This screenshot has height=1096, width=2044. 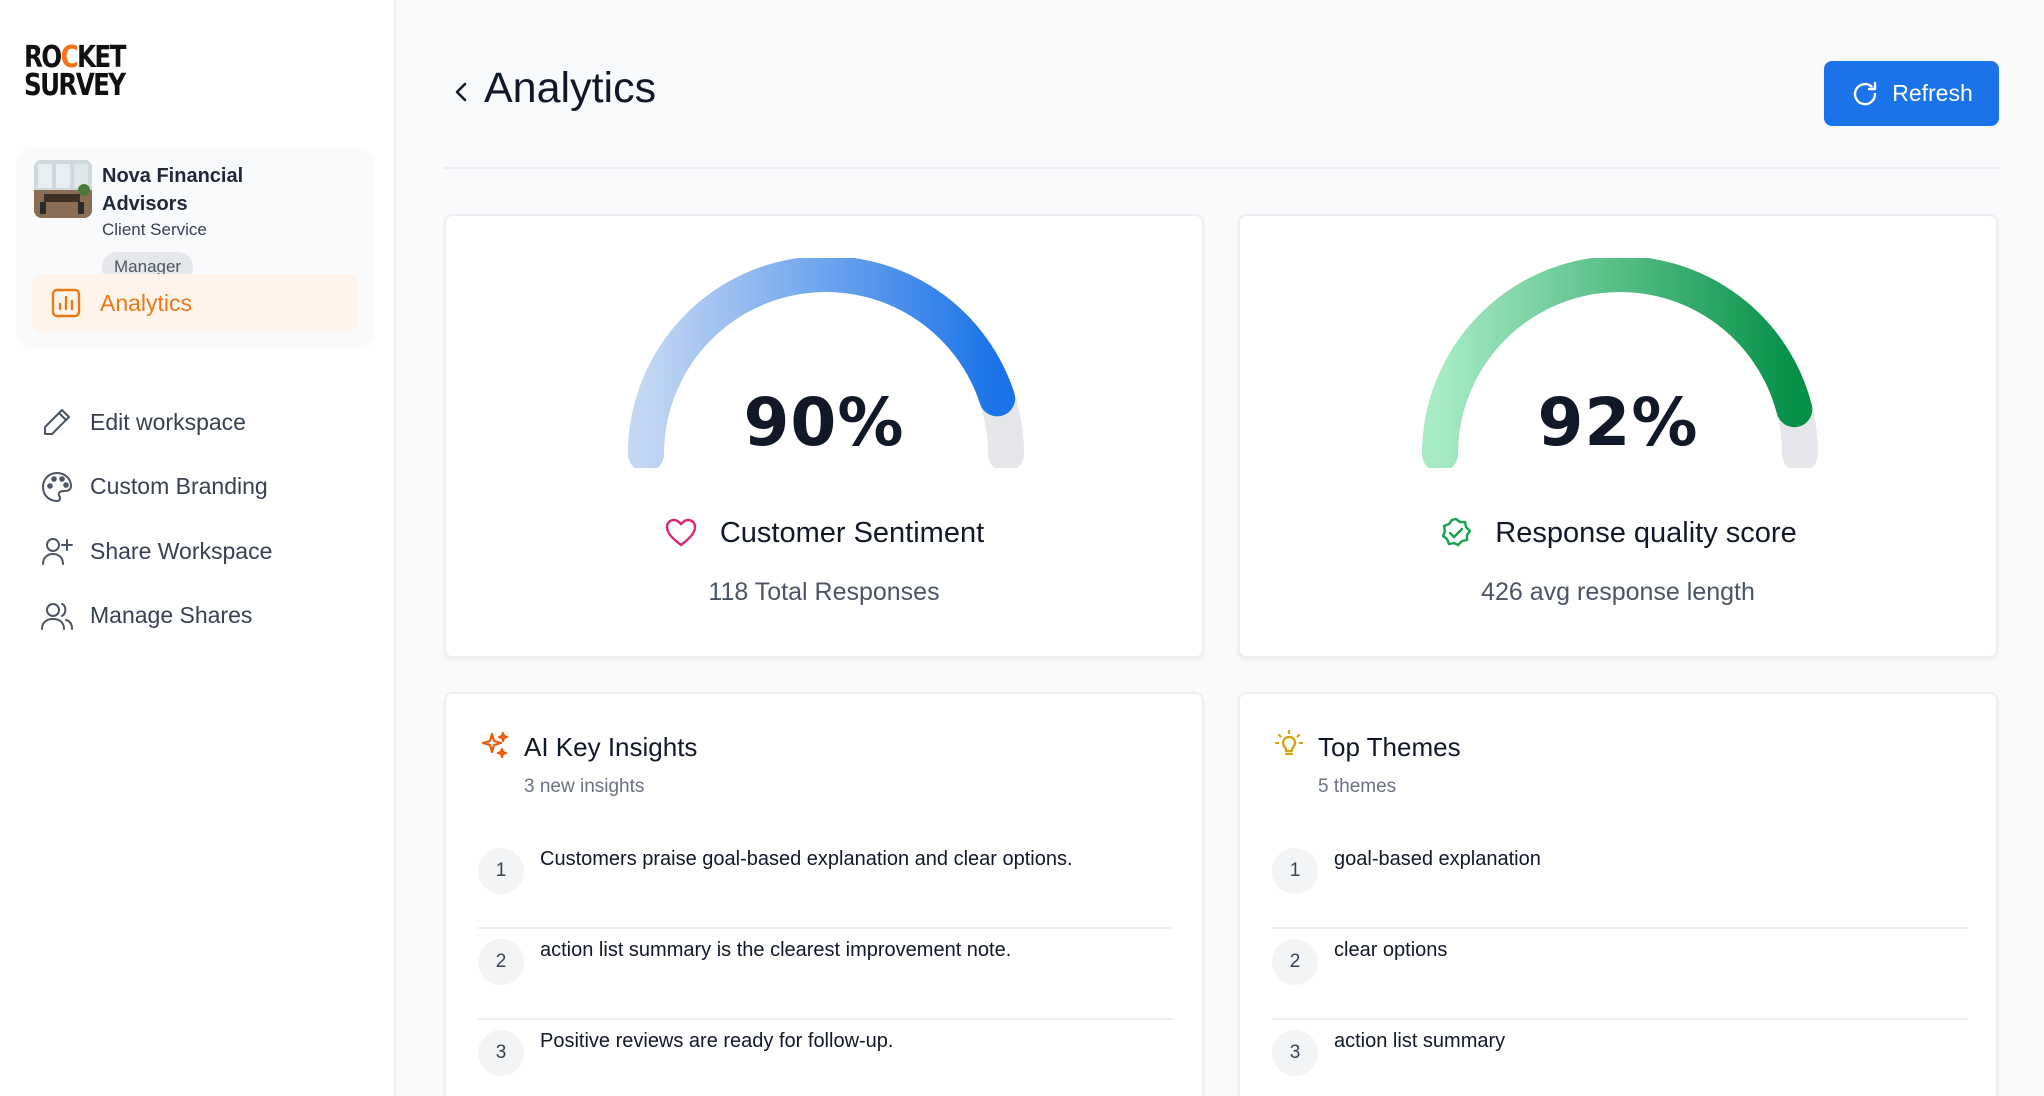 What do you see at coordinates (1289, 743) in the screenshot?
I see `lightbulb-icon` at bounding box center [1289, 743].